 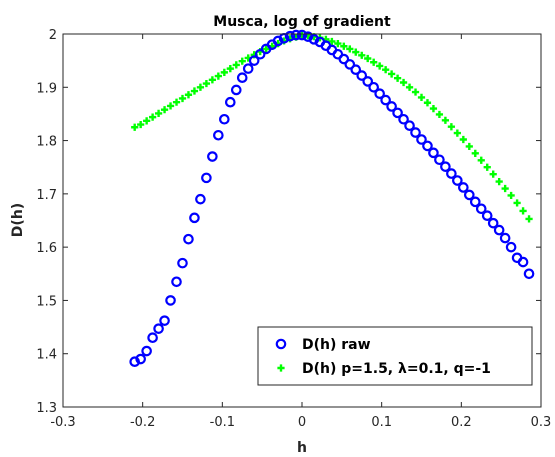 I want to click on x-tick-label: -0.2, so click(x=142, y=422).